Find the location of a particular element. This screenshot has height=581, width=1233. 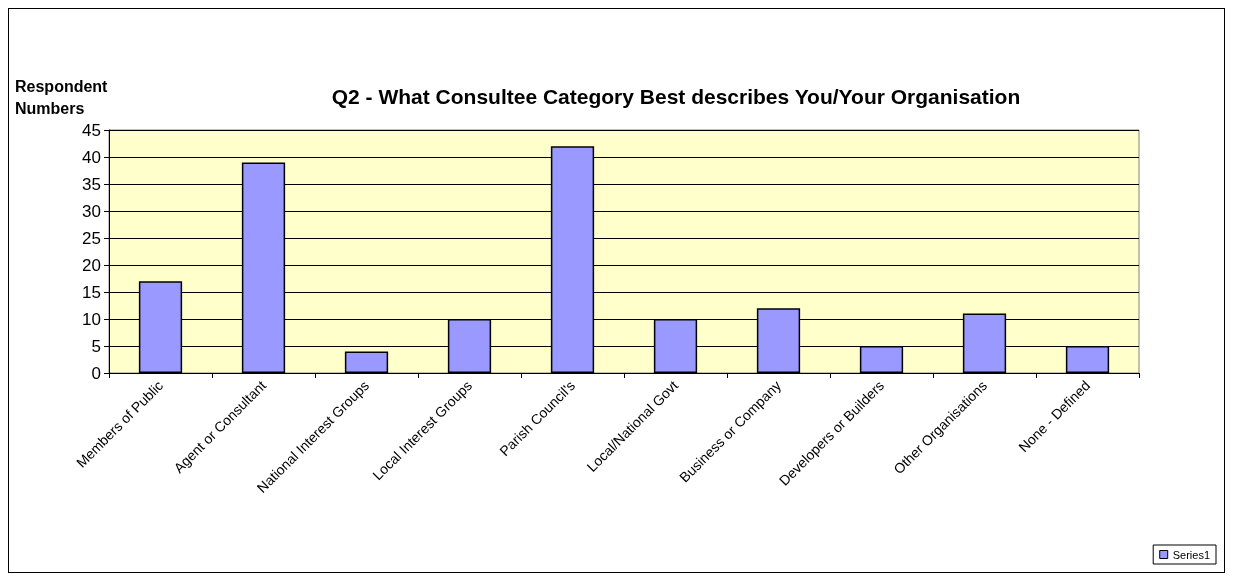

y-tick-label: 40 is located at coordinates (91, 157).